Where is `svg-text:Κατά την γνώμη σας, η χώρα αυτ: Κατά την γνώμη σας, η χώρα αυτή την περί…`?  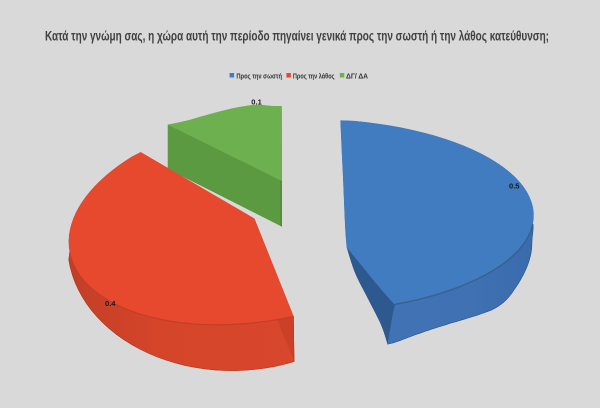 svg-text:Κατά την γνώμη σας, η χώρα αυτ: Κατά την γνώμη σας, η χώρα αυτή την περί… is located at coordinates (297, 36).